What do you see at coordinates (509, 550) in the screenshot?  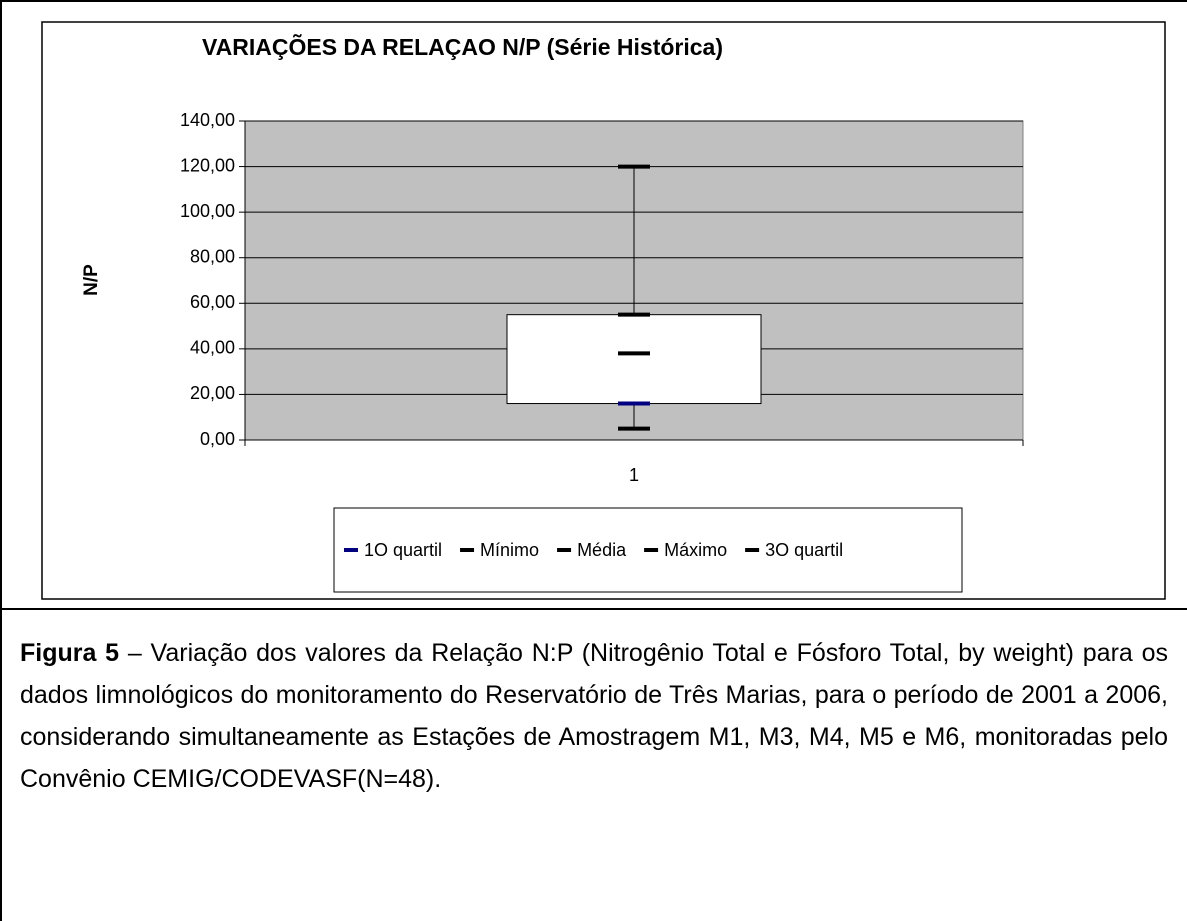 I see `legend-label: Mínimo` at bounding box center [509, 550].